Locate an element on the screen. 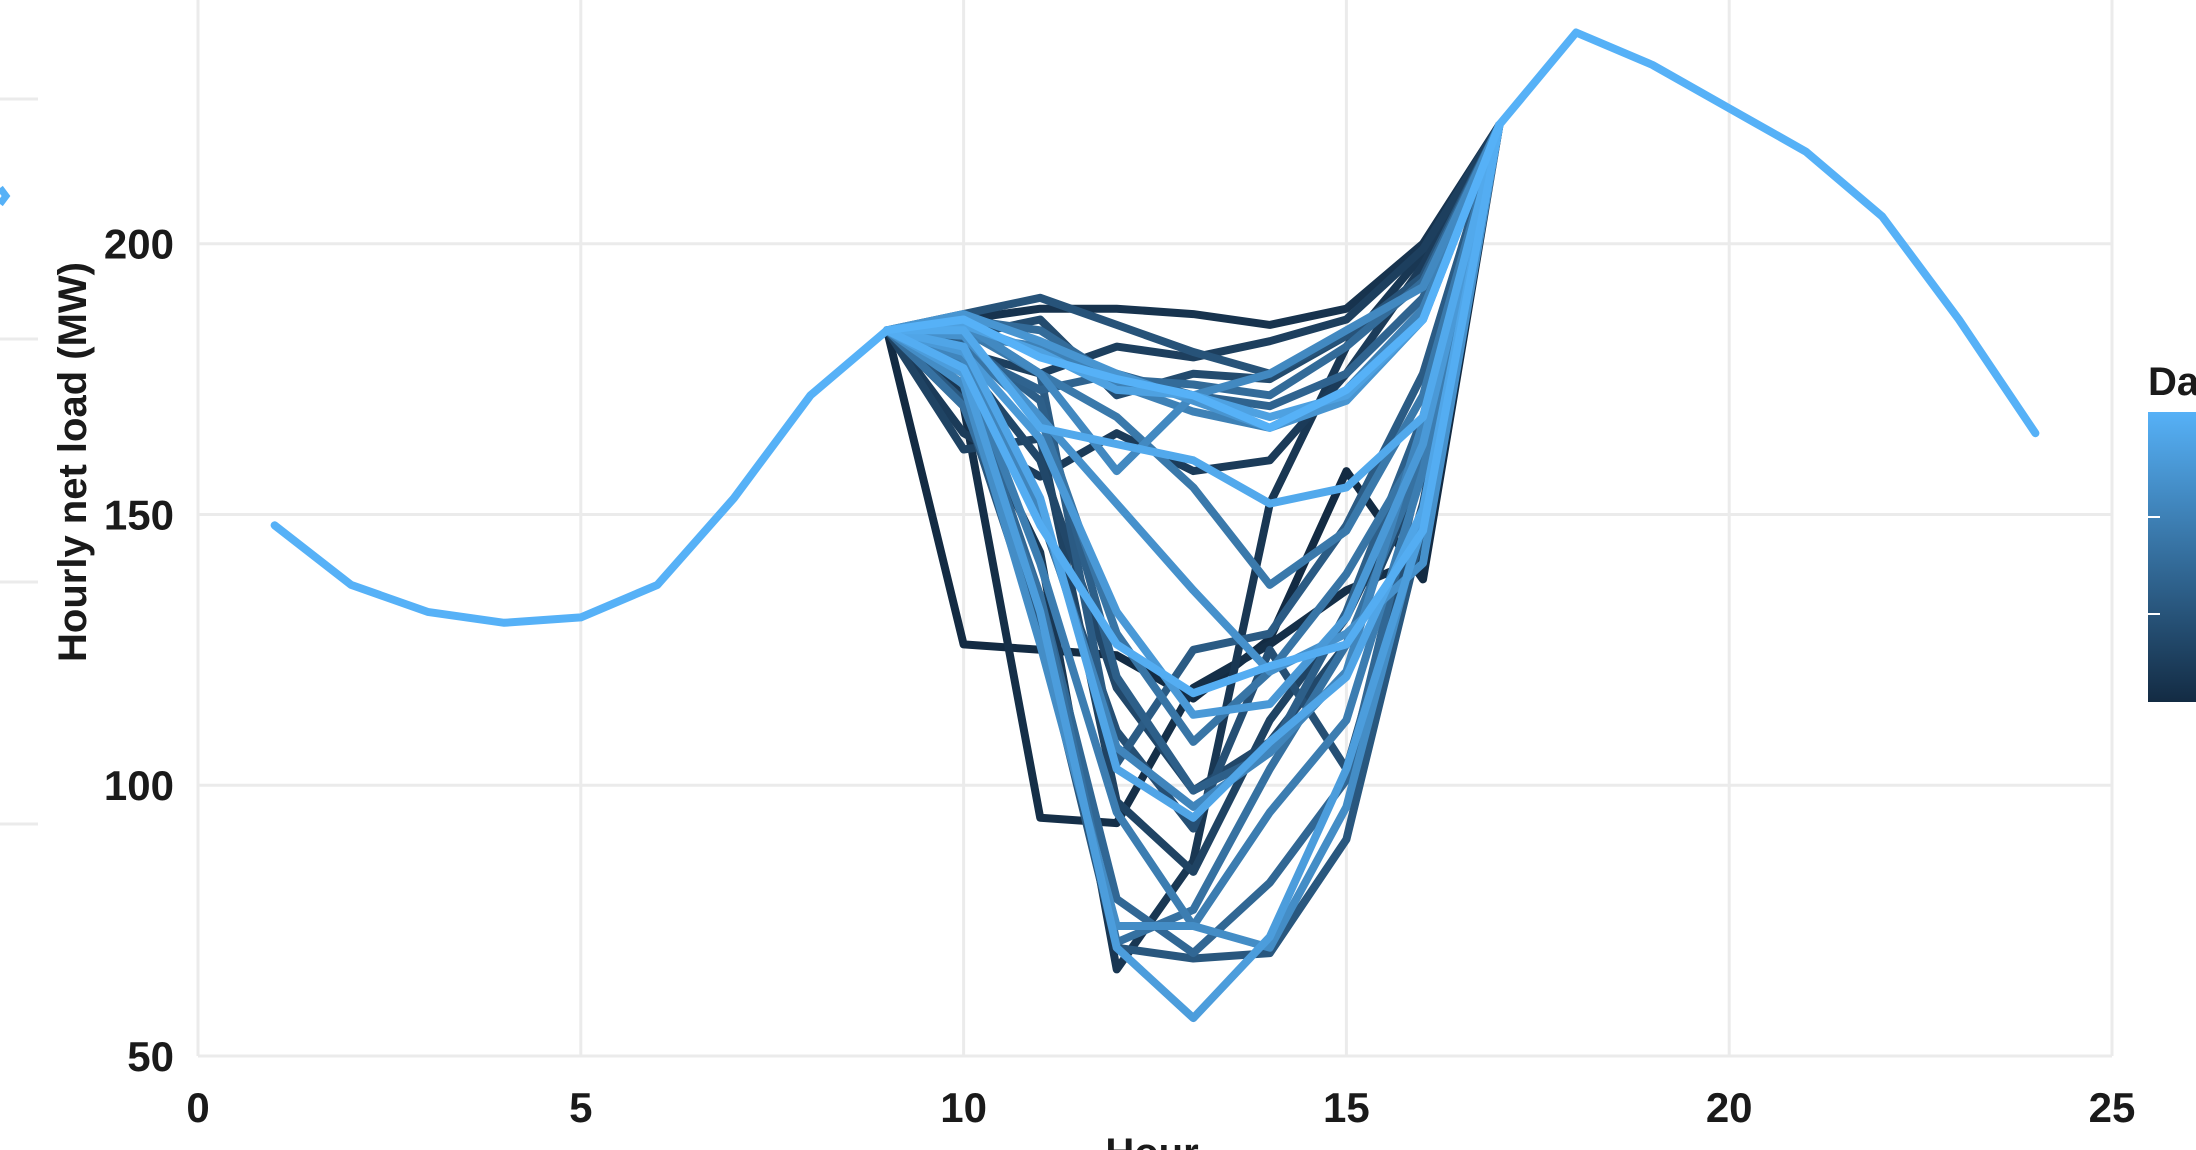 This screenshot has height=1150, width=2196. x-tick-label: 0 is located at coordinates (197, 1107).